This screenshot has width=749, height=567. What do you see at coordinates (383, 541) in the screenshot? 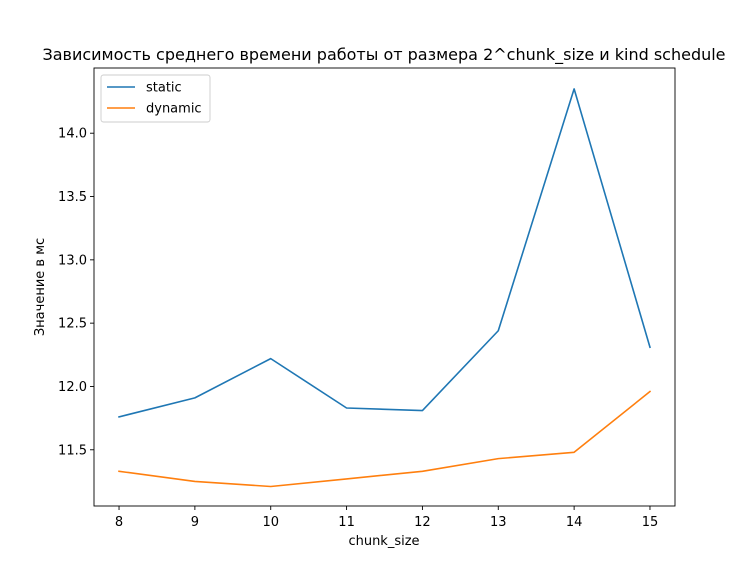
I see `x-axis-label: chunk_size` at bounding box center [383, 541].